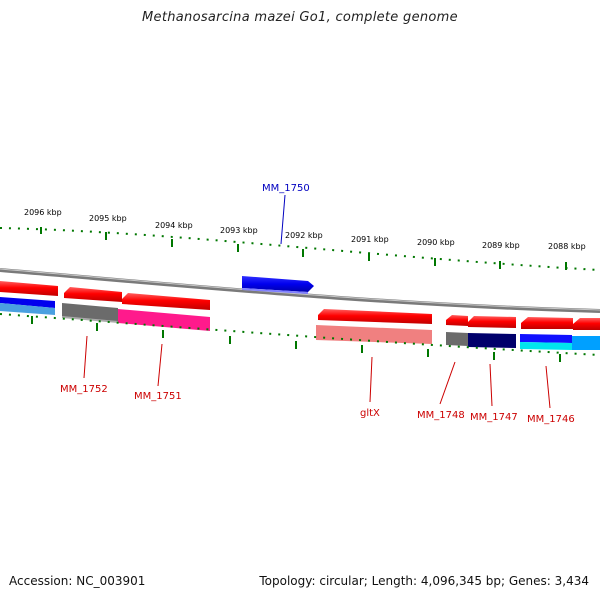  Describe the element at coordinates (567, 246) in the screenshot. I see `scale-label: 2088 kbp` at that location.